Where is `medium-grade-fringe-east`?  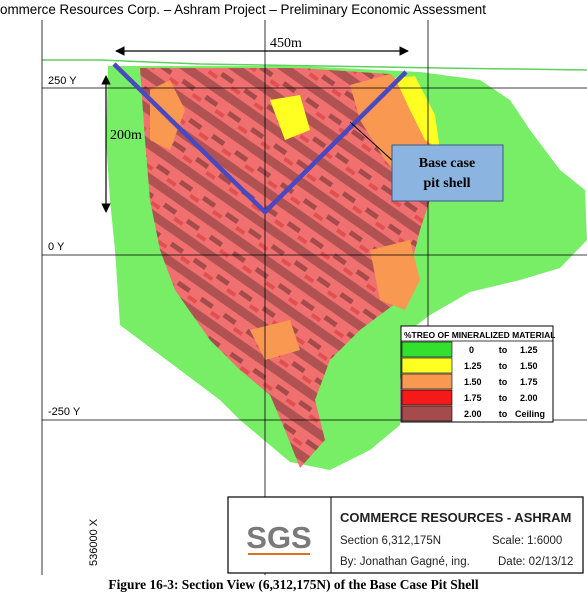
medium-grade-fringe-east is located at coordinates (395, 275).